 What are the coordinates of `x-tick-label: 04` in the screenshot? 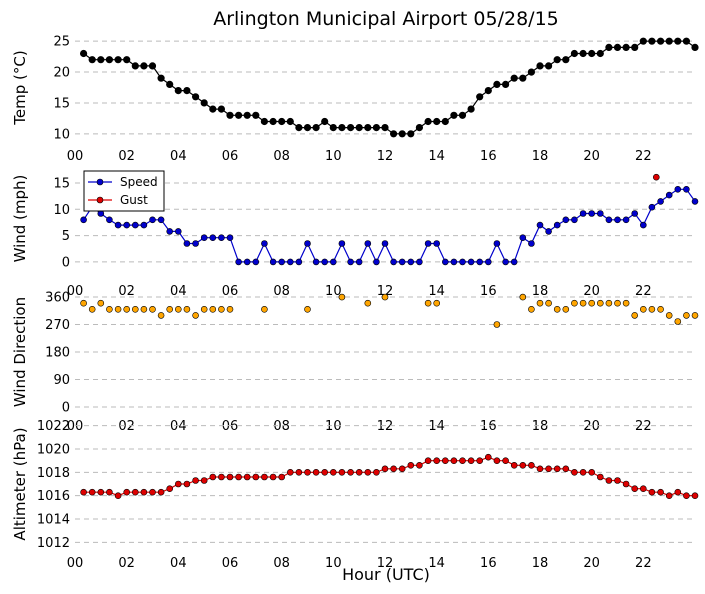 It's located at (178, 291).